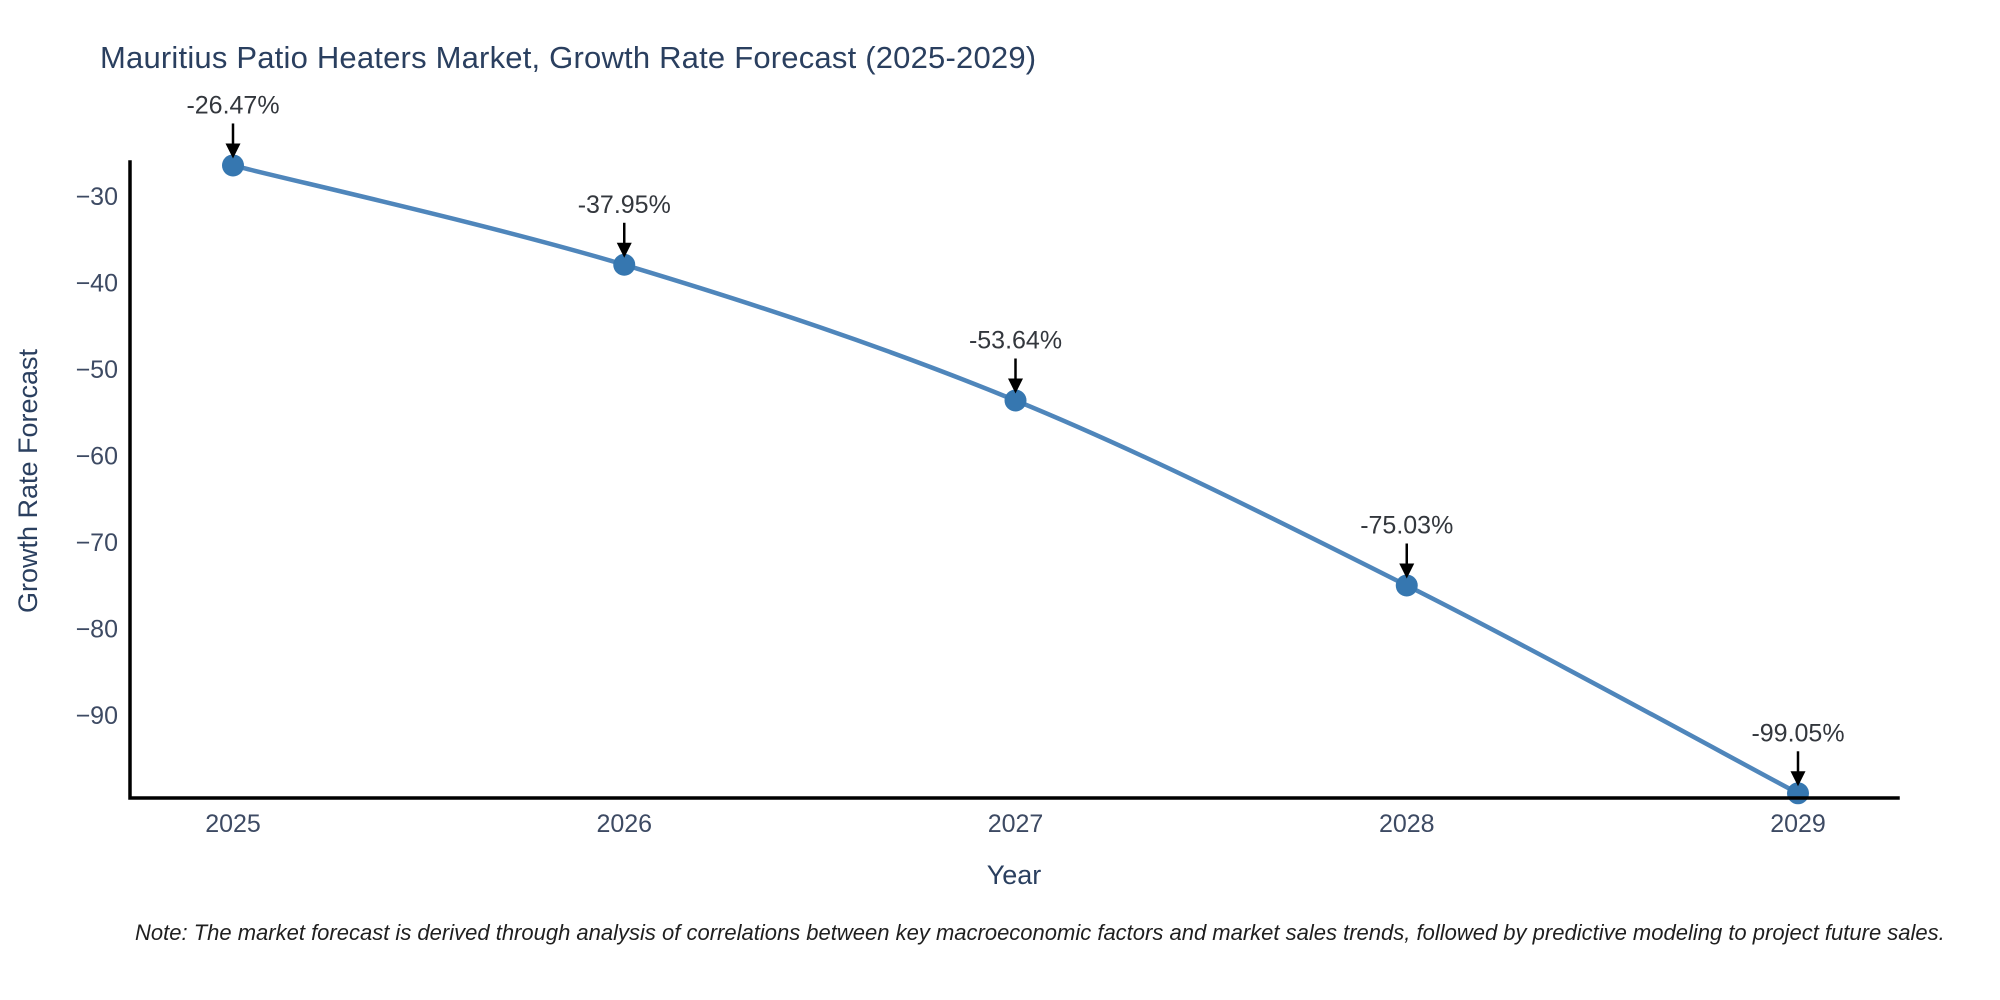 Image resolution: width=2000 pixels, height=1000 pixels. I want to click on y-tick-label: −30, so click(97, 197).